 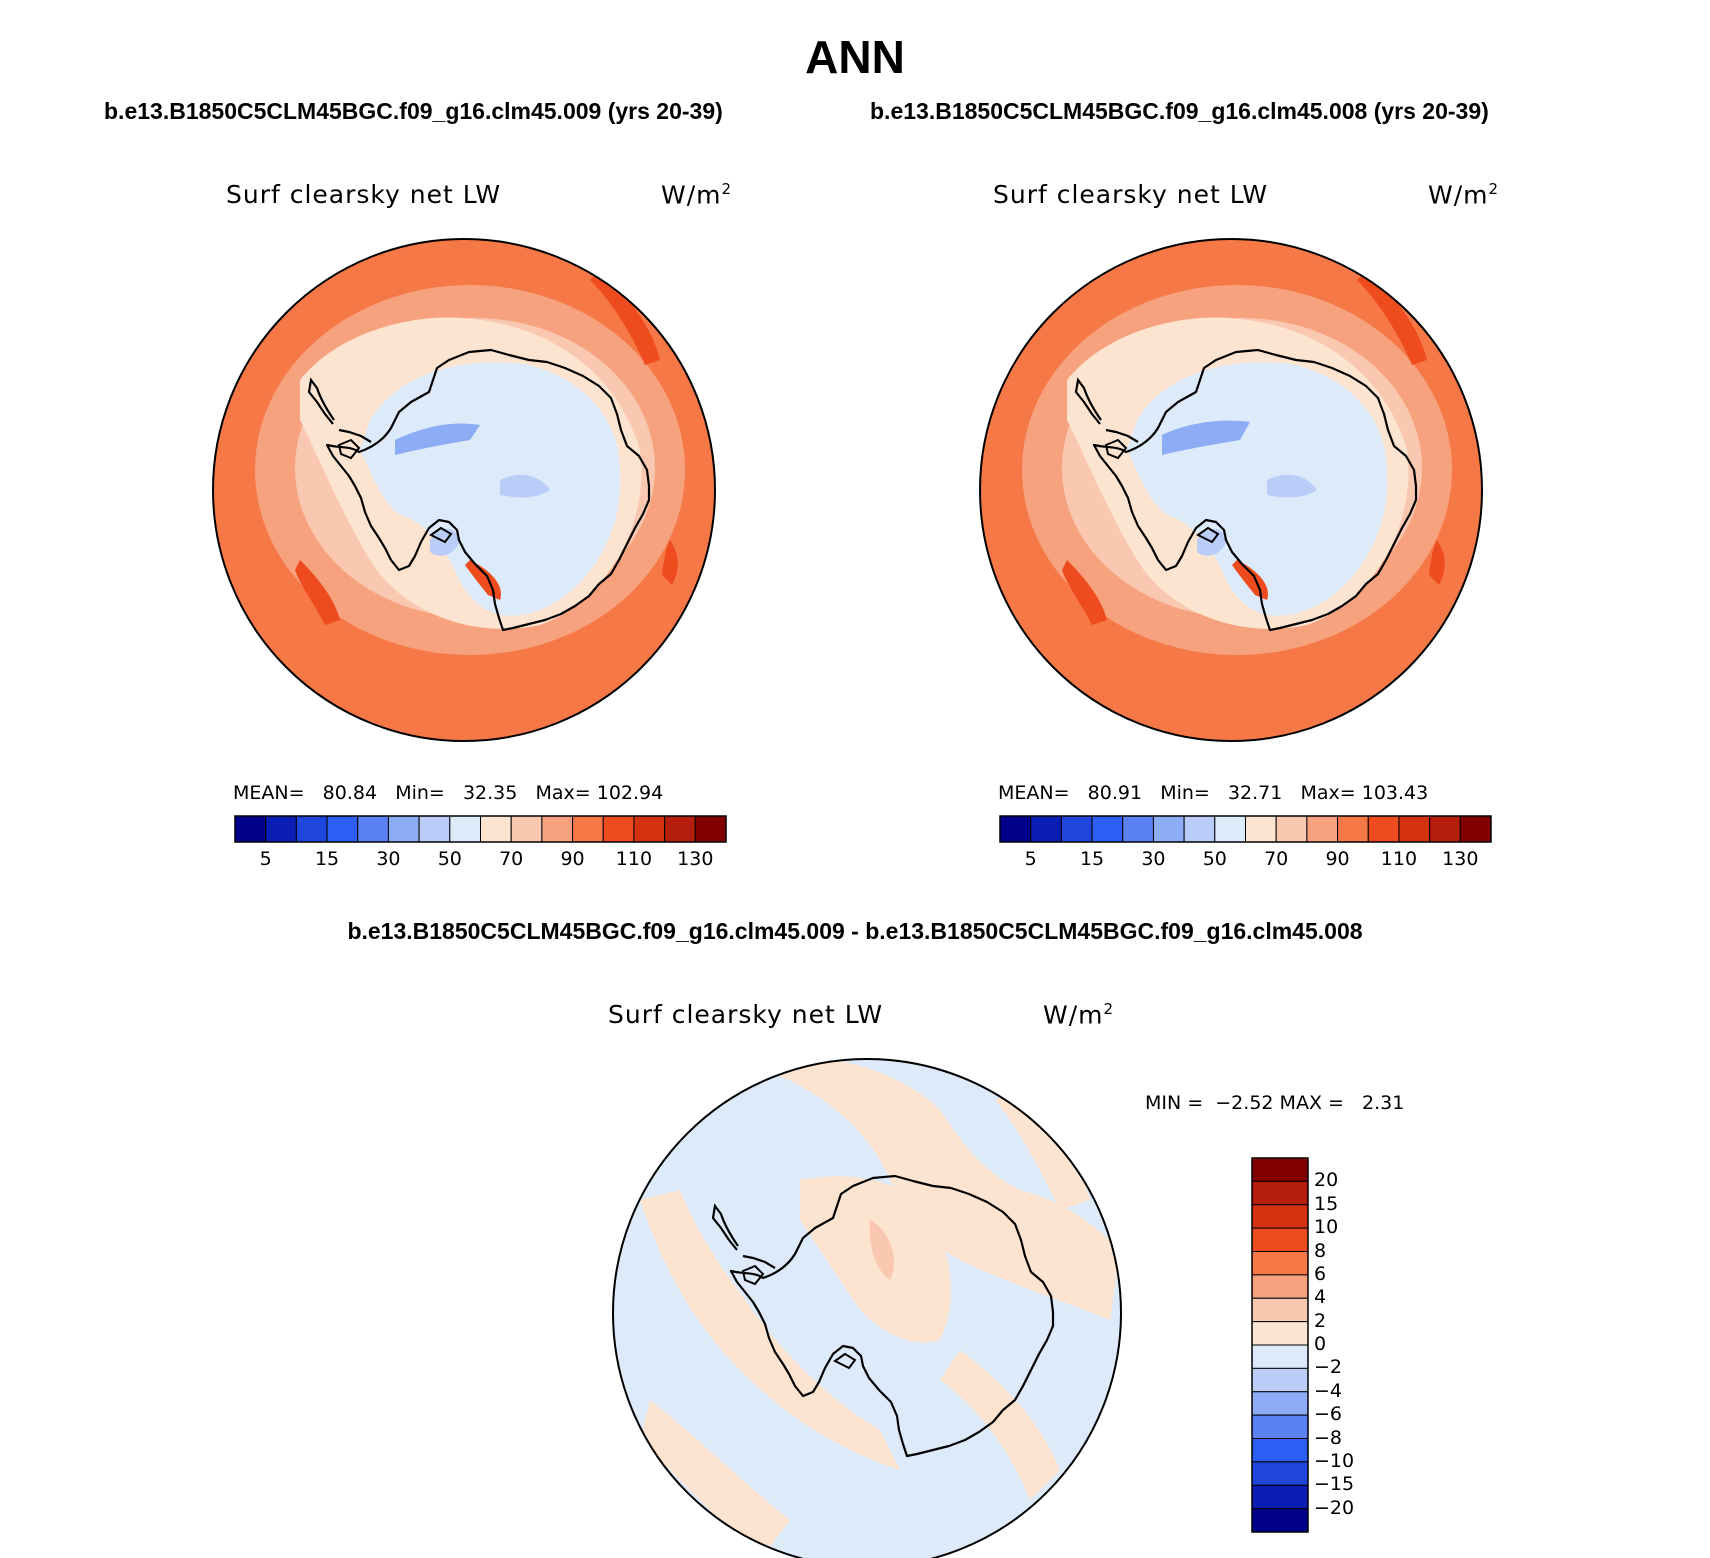 What do you see at coordinates (1320, 1273) in the screenshot?
I see `colorbar-tick-label: 6` at bounding box center [1320, 1273].